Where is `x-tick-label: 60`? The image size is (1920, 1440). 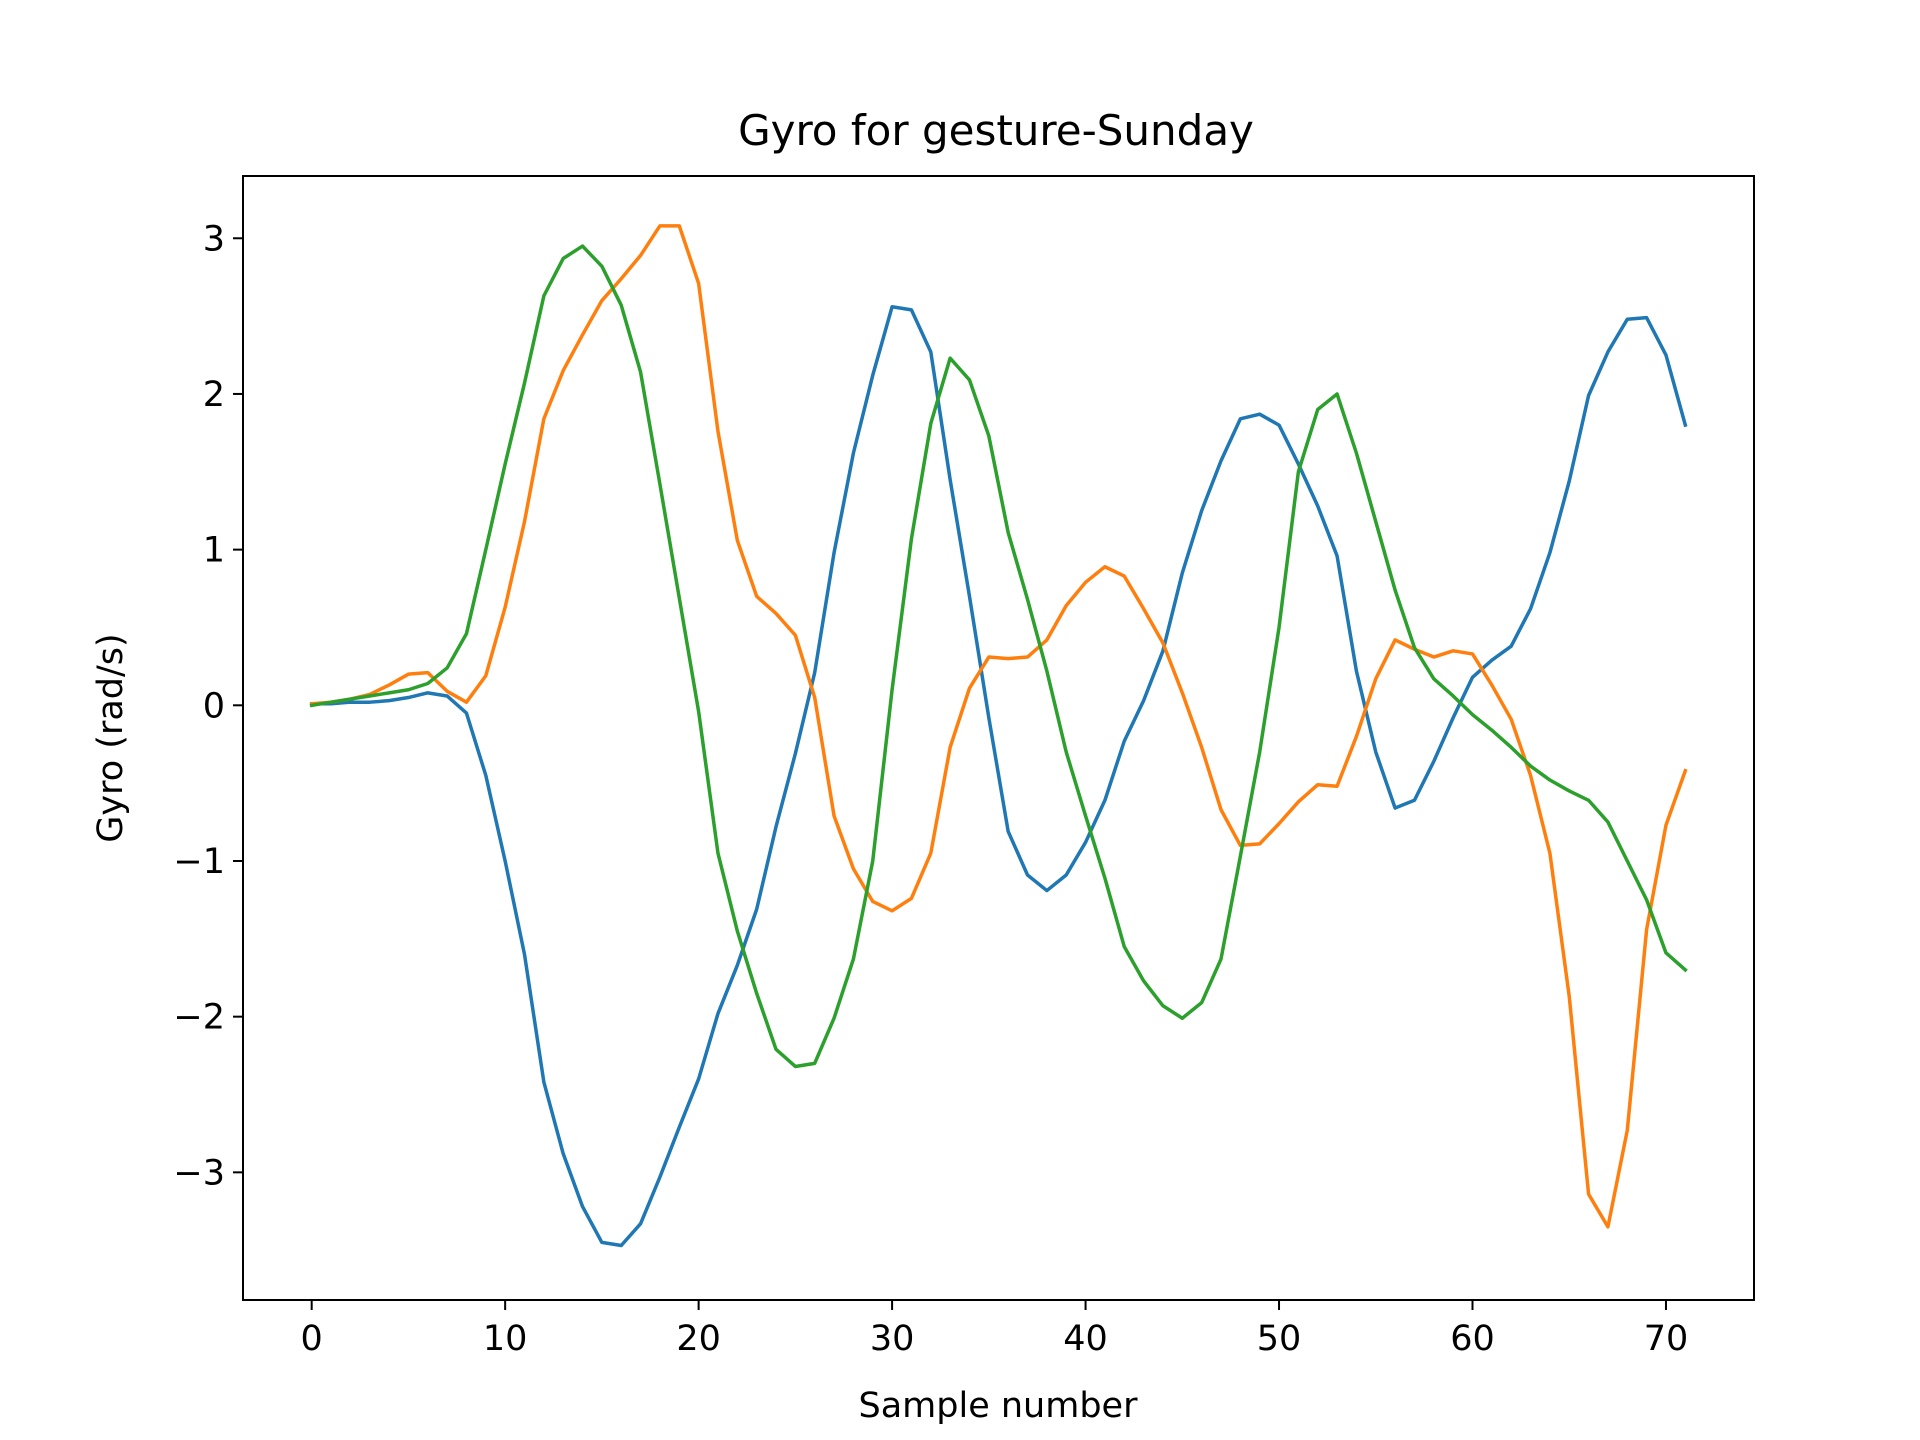
x-tick-label: 60 is located at coordinates (1472, 1339).